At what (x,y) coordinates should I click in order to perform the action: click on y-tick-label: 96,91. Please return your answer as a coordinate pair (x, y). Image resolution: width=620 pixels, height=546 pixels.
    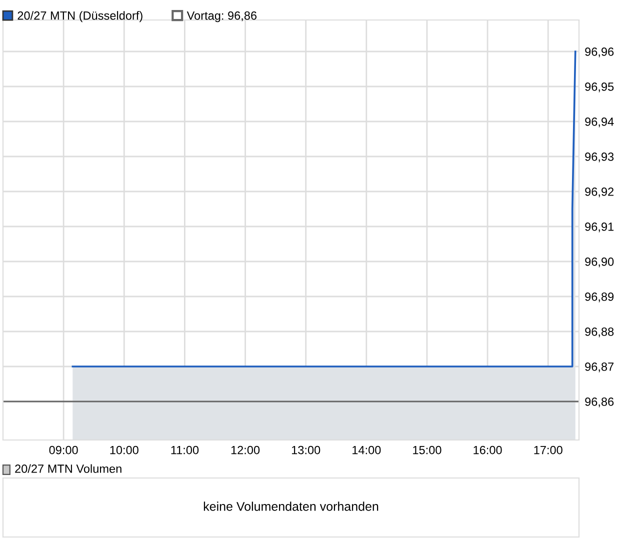
    Looking at the image, I should click on (599, 227).